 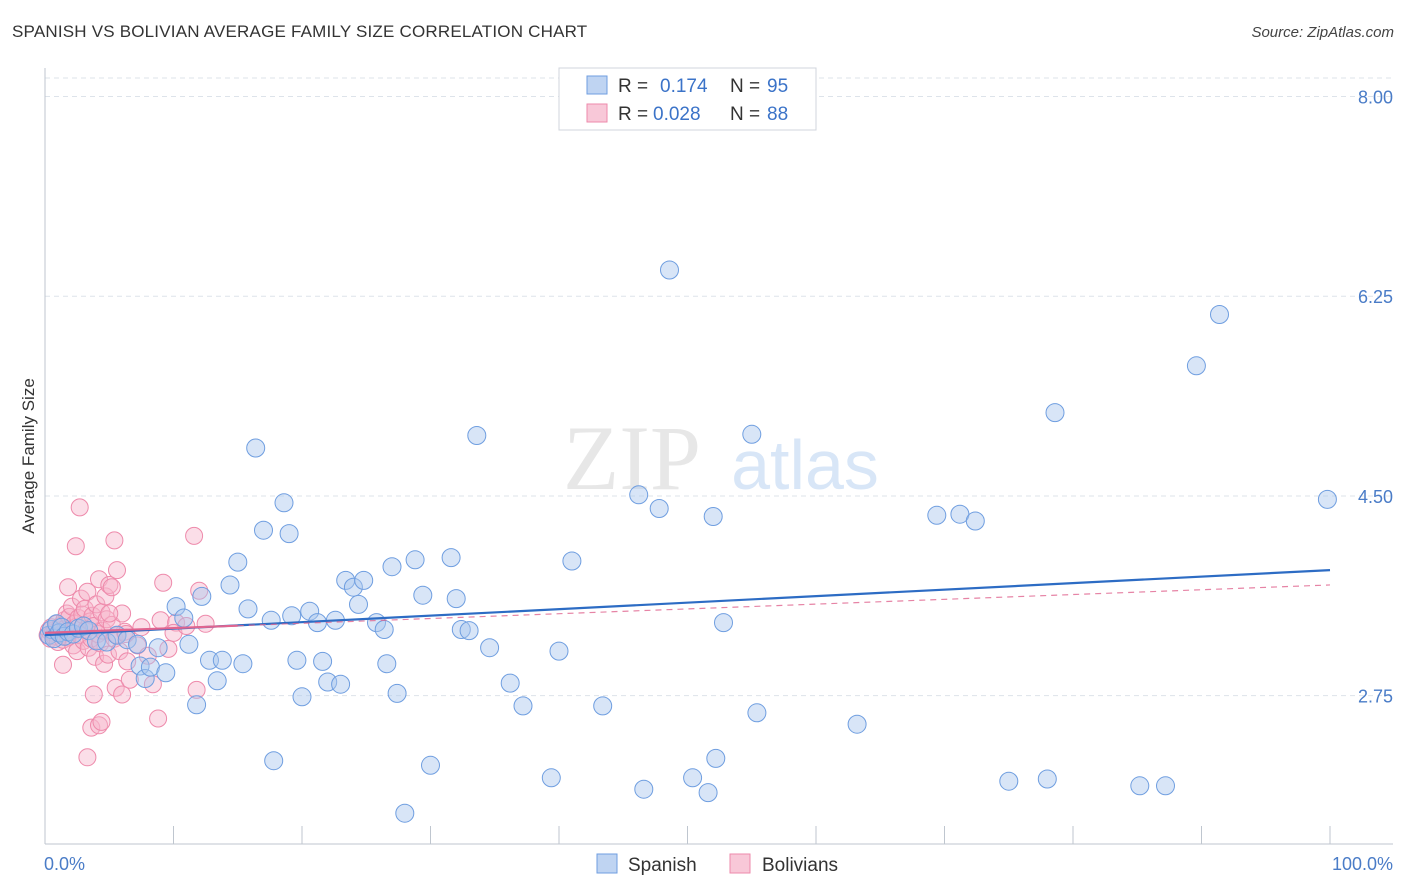 What do you see at coordinates (1375, 397) in the screenshot?
I see `y-tick-labels: 2.75 4.50 6.25 8.00` at bounding box center [1375, 397].